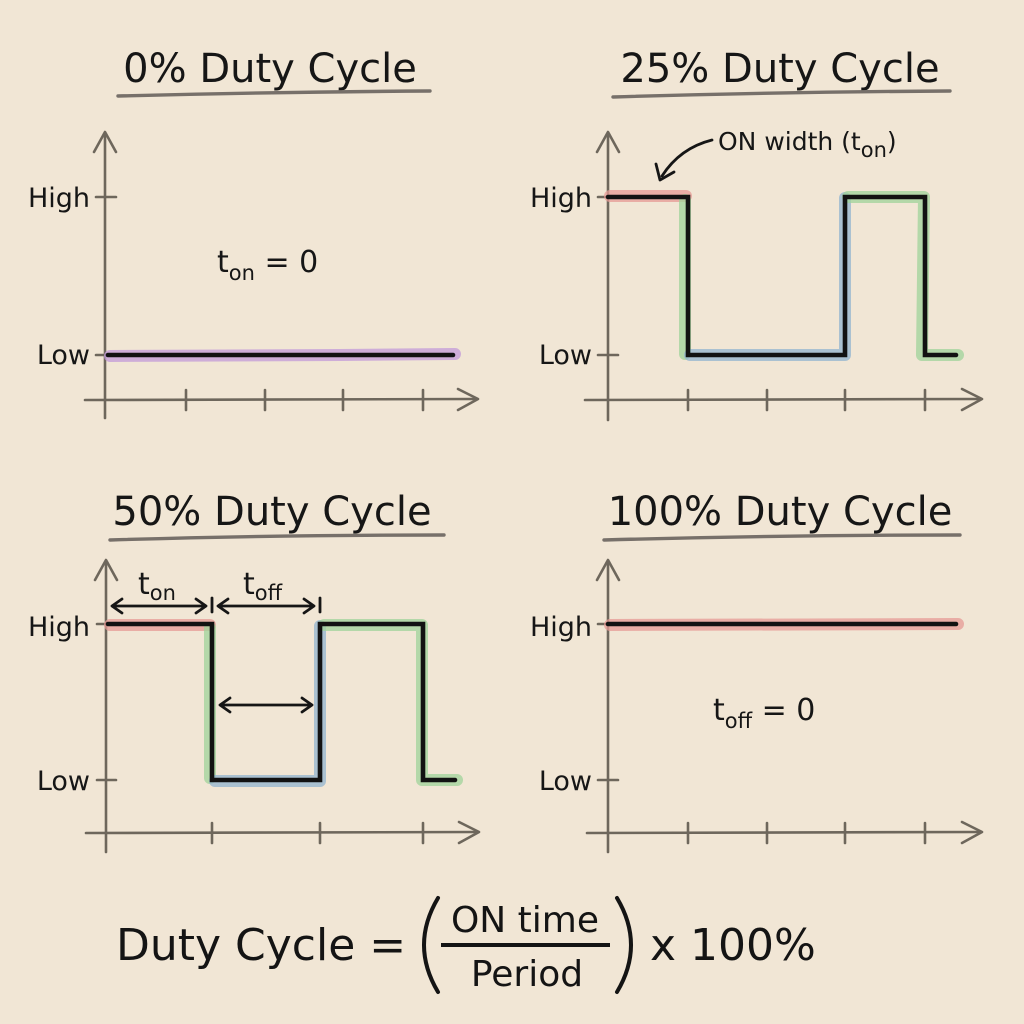 Image resolution: width=1024 pixels, height=1024 pixels. Describe the element at coordinates (687, 158) in the screenshot. I see `callout-arrow-icon` at that location.